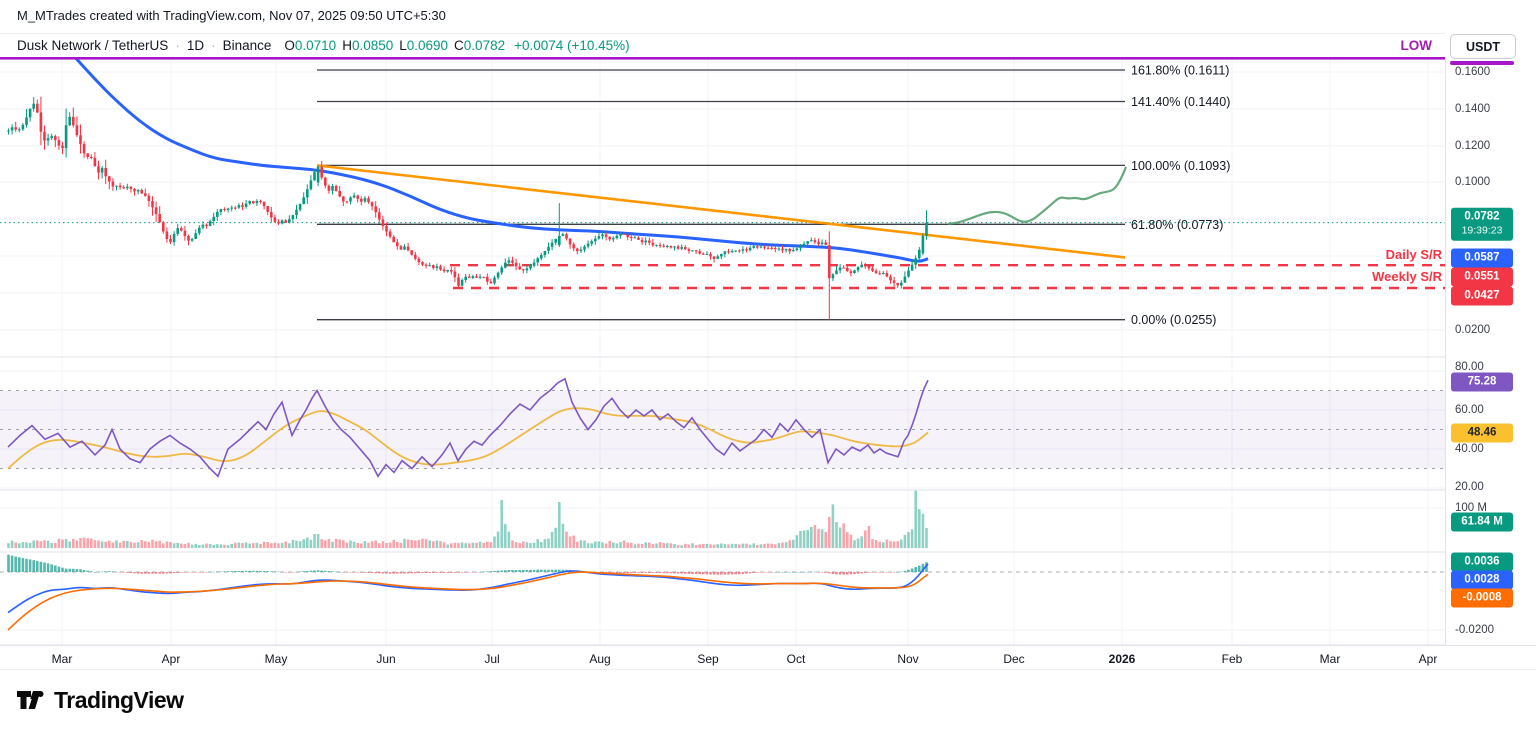 The image size is (1536, 734). What do you see at coordinates (1482, 224) in the screenshot?
I see `price-badge: 0.0782 19:39:23` at bounding box center [1482, 224].